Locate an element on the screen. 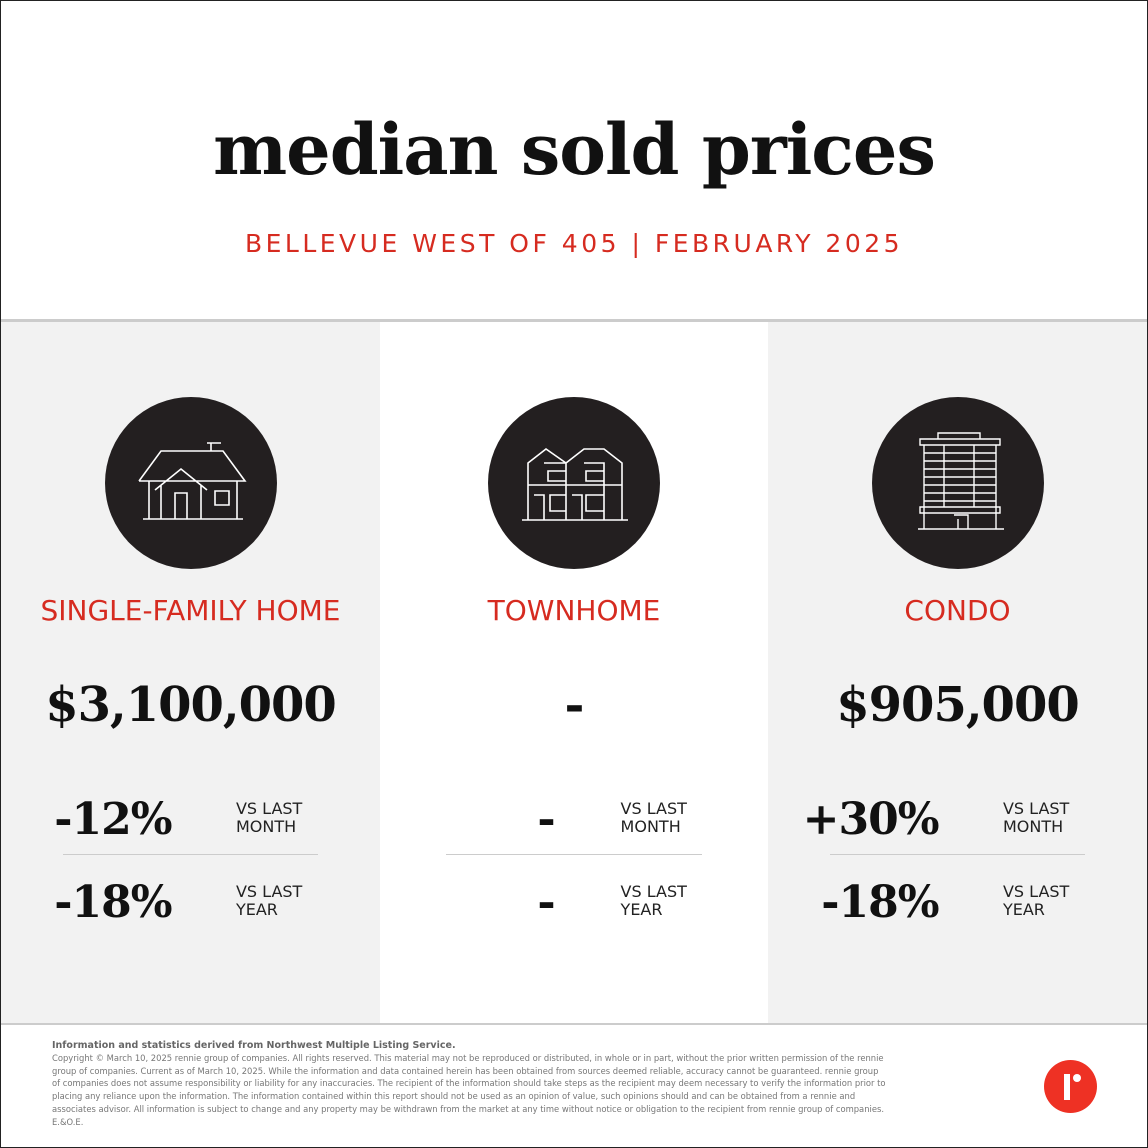  condo-building-icon is located at coordinates (957, 483).